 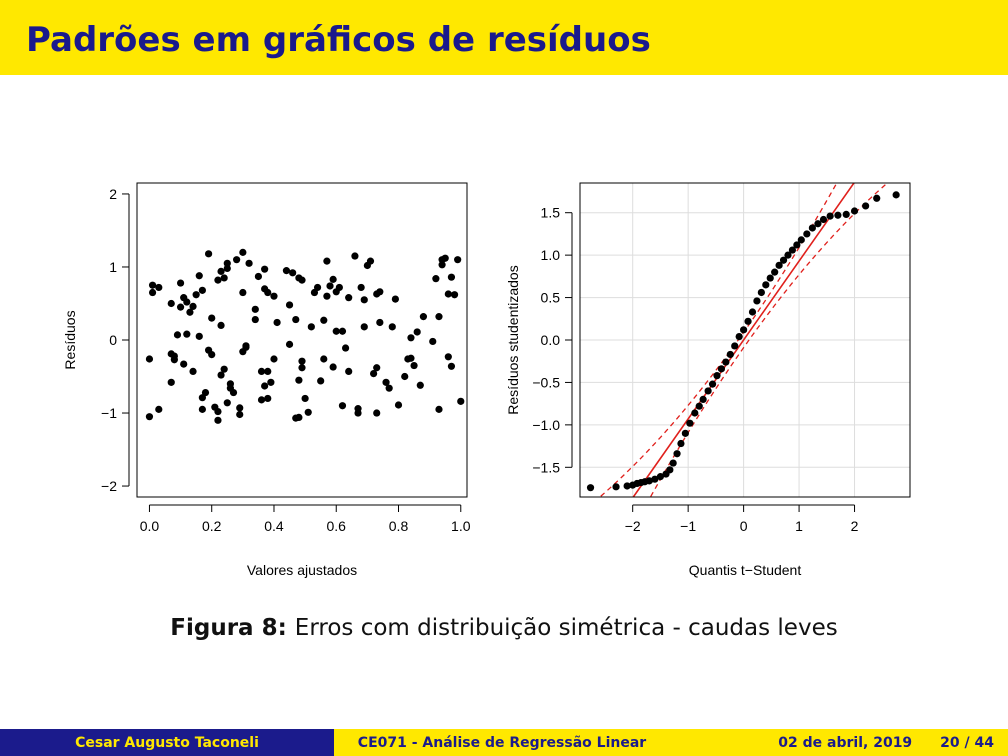 I want to click on title-bar: Padrões em gráficos de resíduos, so click(x=504, y=37).